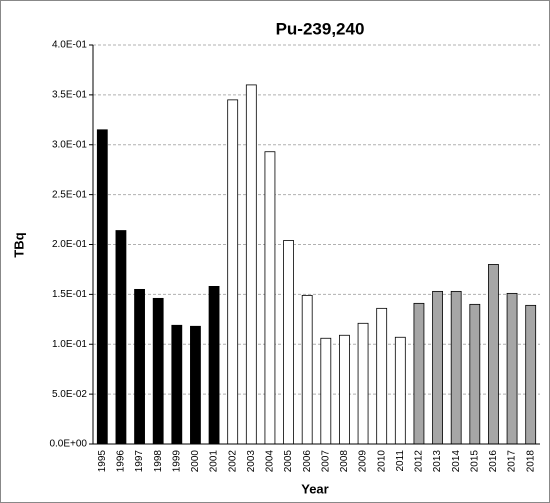  Describe the element at coordinates (251, 461) in the screenshot. I see `x-tick-label: 2003` at that location.